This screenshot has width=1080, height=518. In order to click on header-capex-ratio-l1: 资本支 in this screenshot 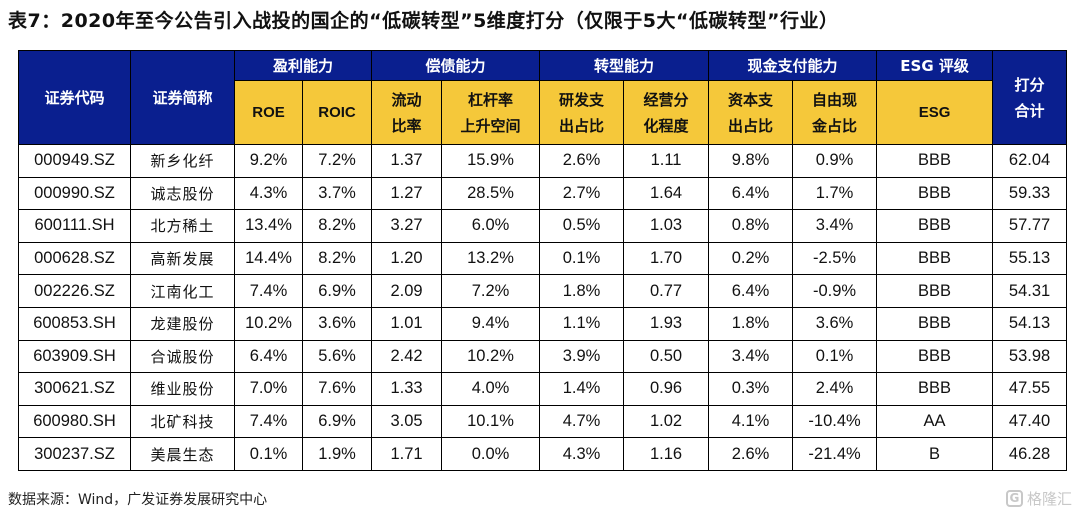, I will do `click(751, 99)`.